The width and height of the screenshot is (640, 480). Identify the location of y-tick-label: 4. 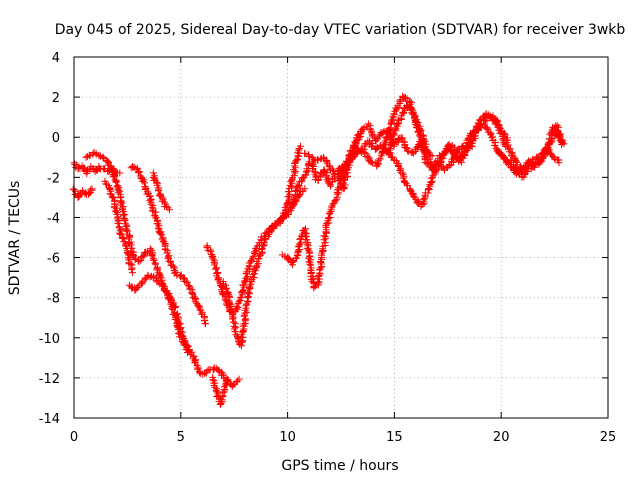
(56, 58).